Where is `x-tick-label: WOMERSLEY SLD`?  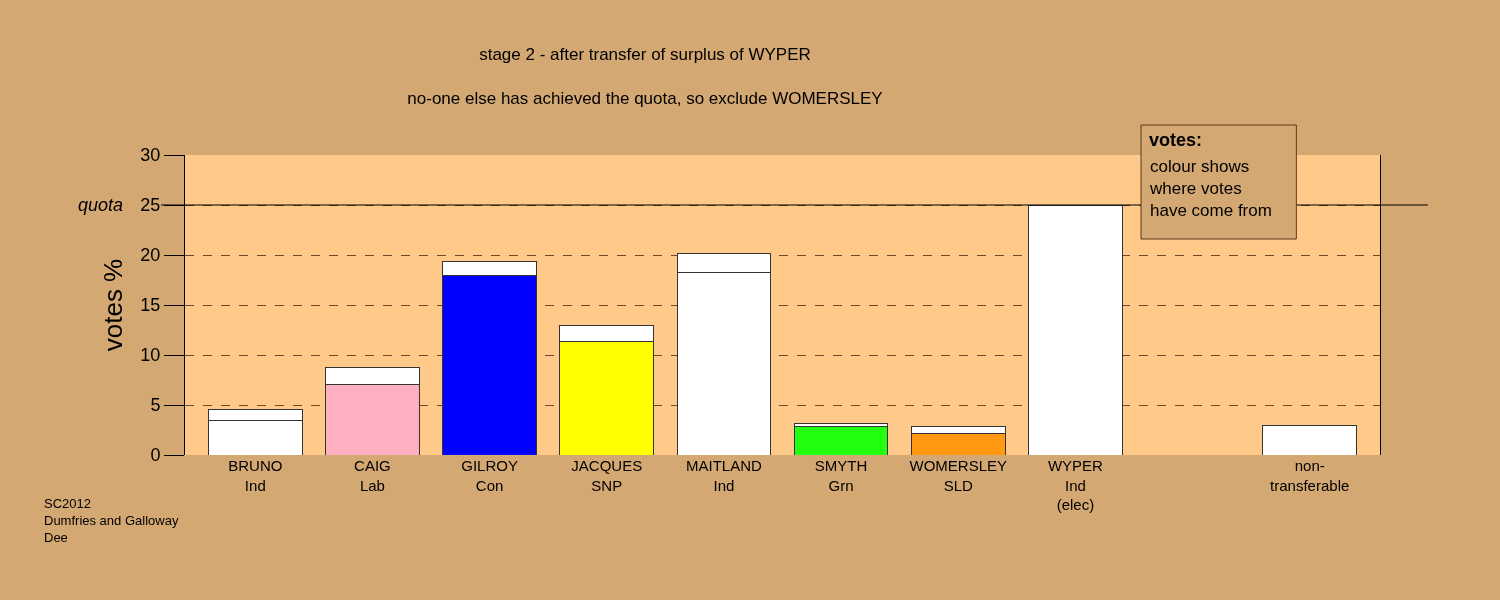
x-tick-label: WOMERSLEY SLD is located at coordinates (958, 475).